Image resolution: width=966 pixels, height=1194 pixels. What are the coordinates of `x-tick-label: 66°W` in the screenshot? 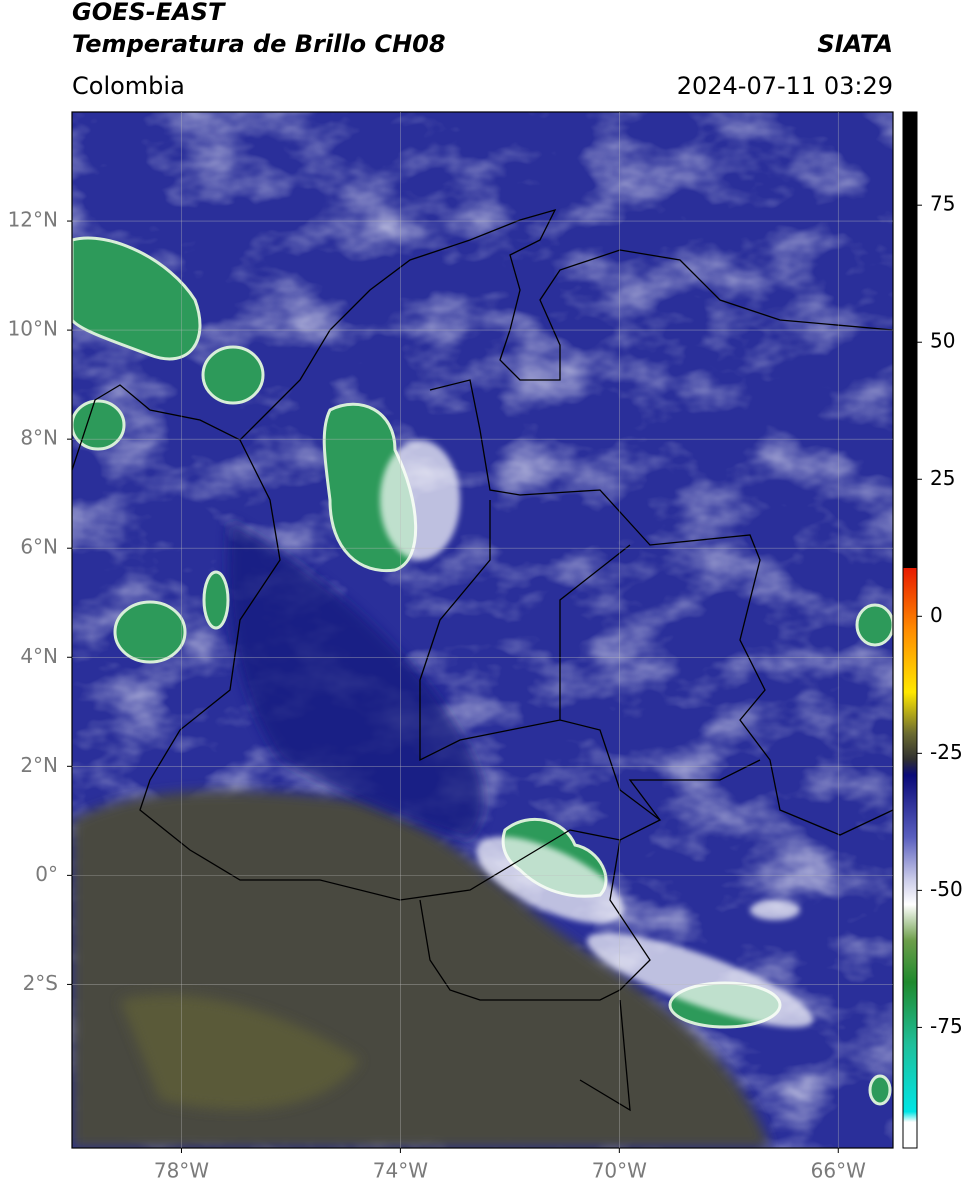 It's located at (838, 1171).